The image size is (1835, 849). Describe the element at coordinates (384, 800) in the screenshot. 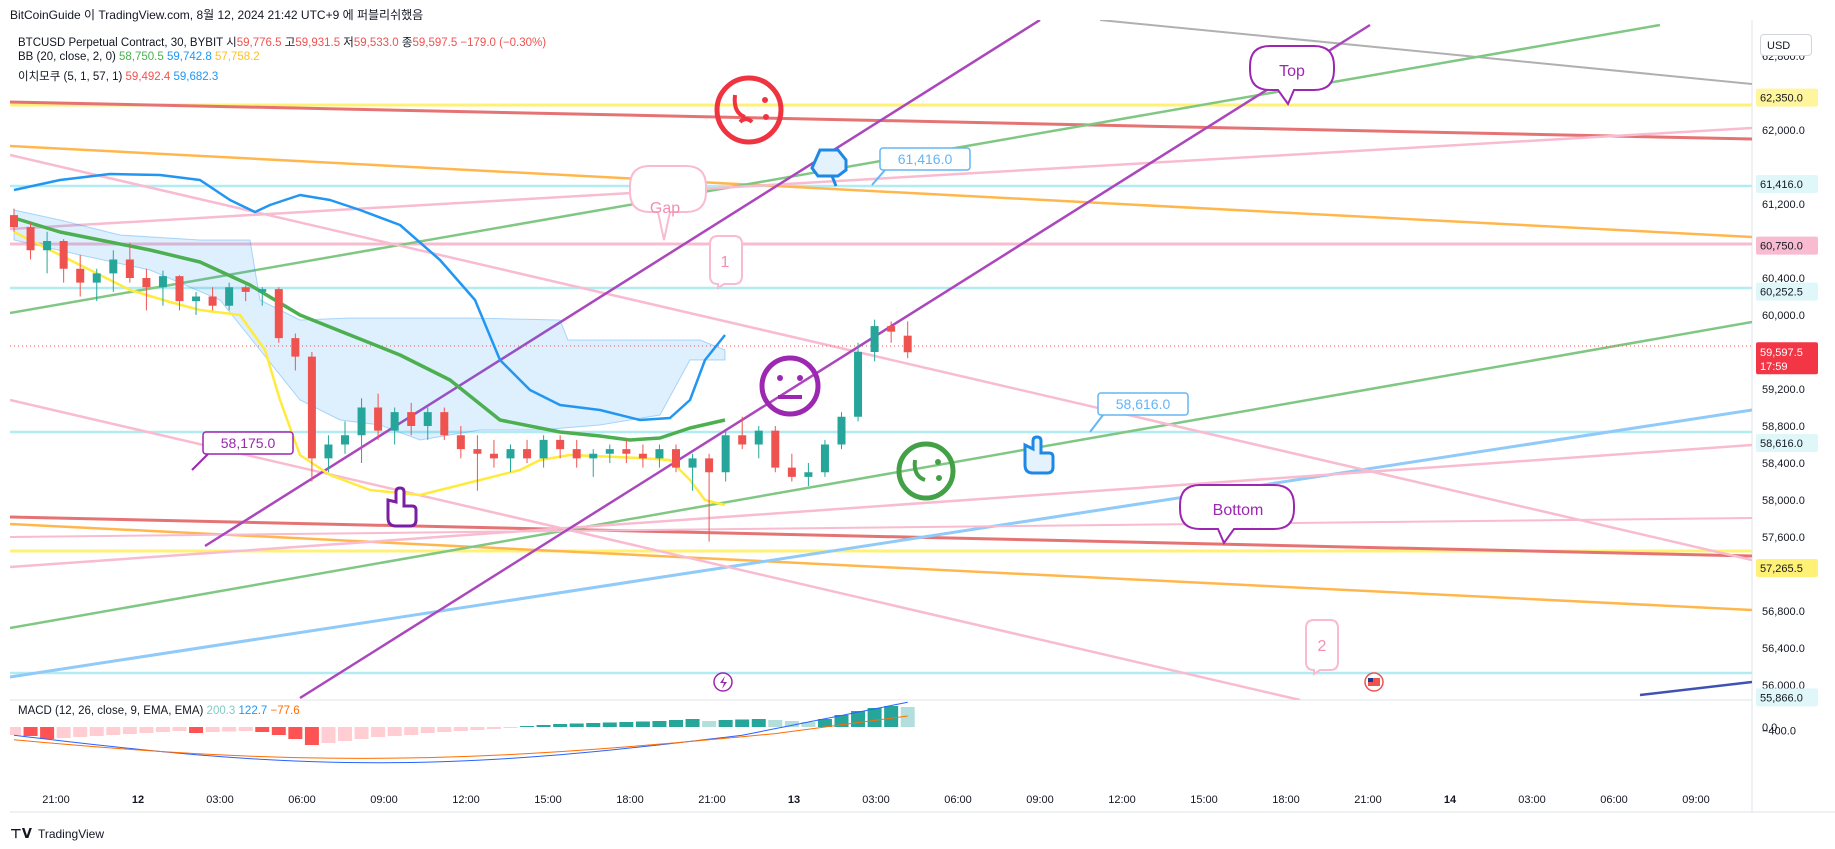

I see `time-tick-label: 09:00` at that location.